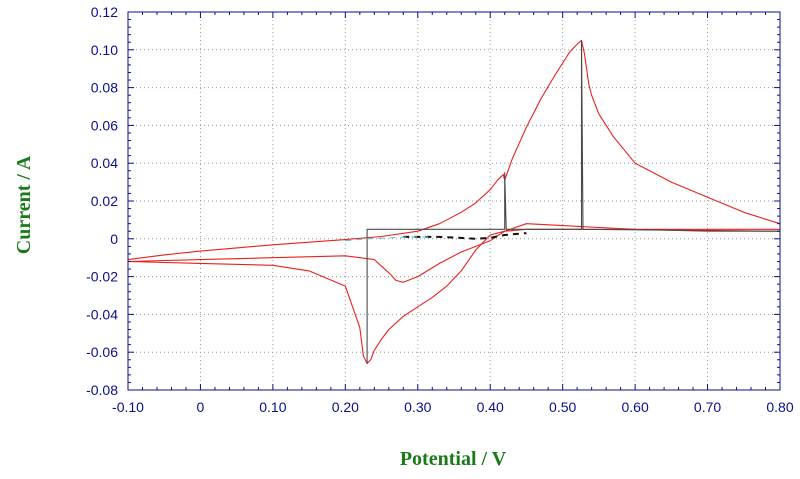 This screenshot has width=800, height=479. I want to click on x-tick-label: -0.10, so click(128, 407).